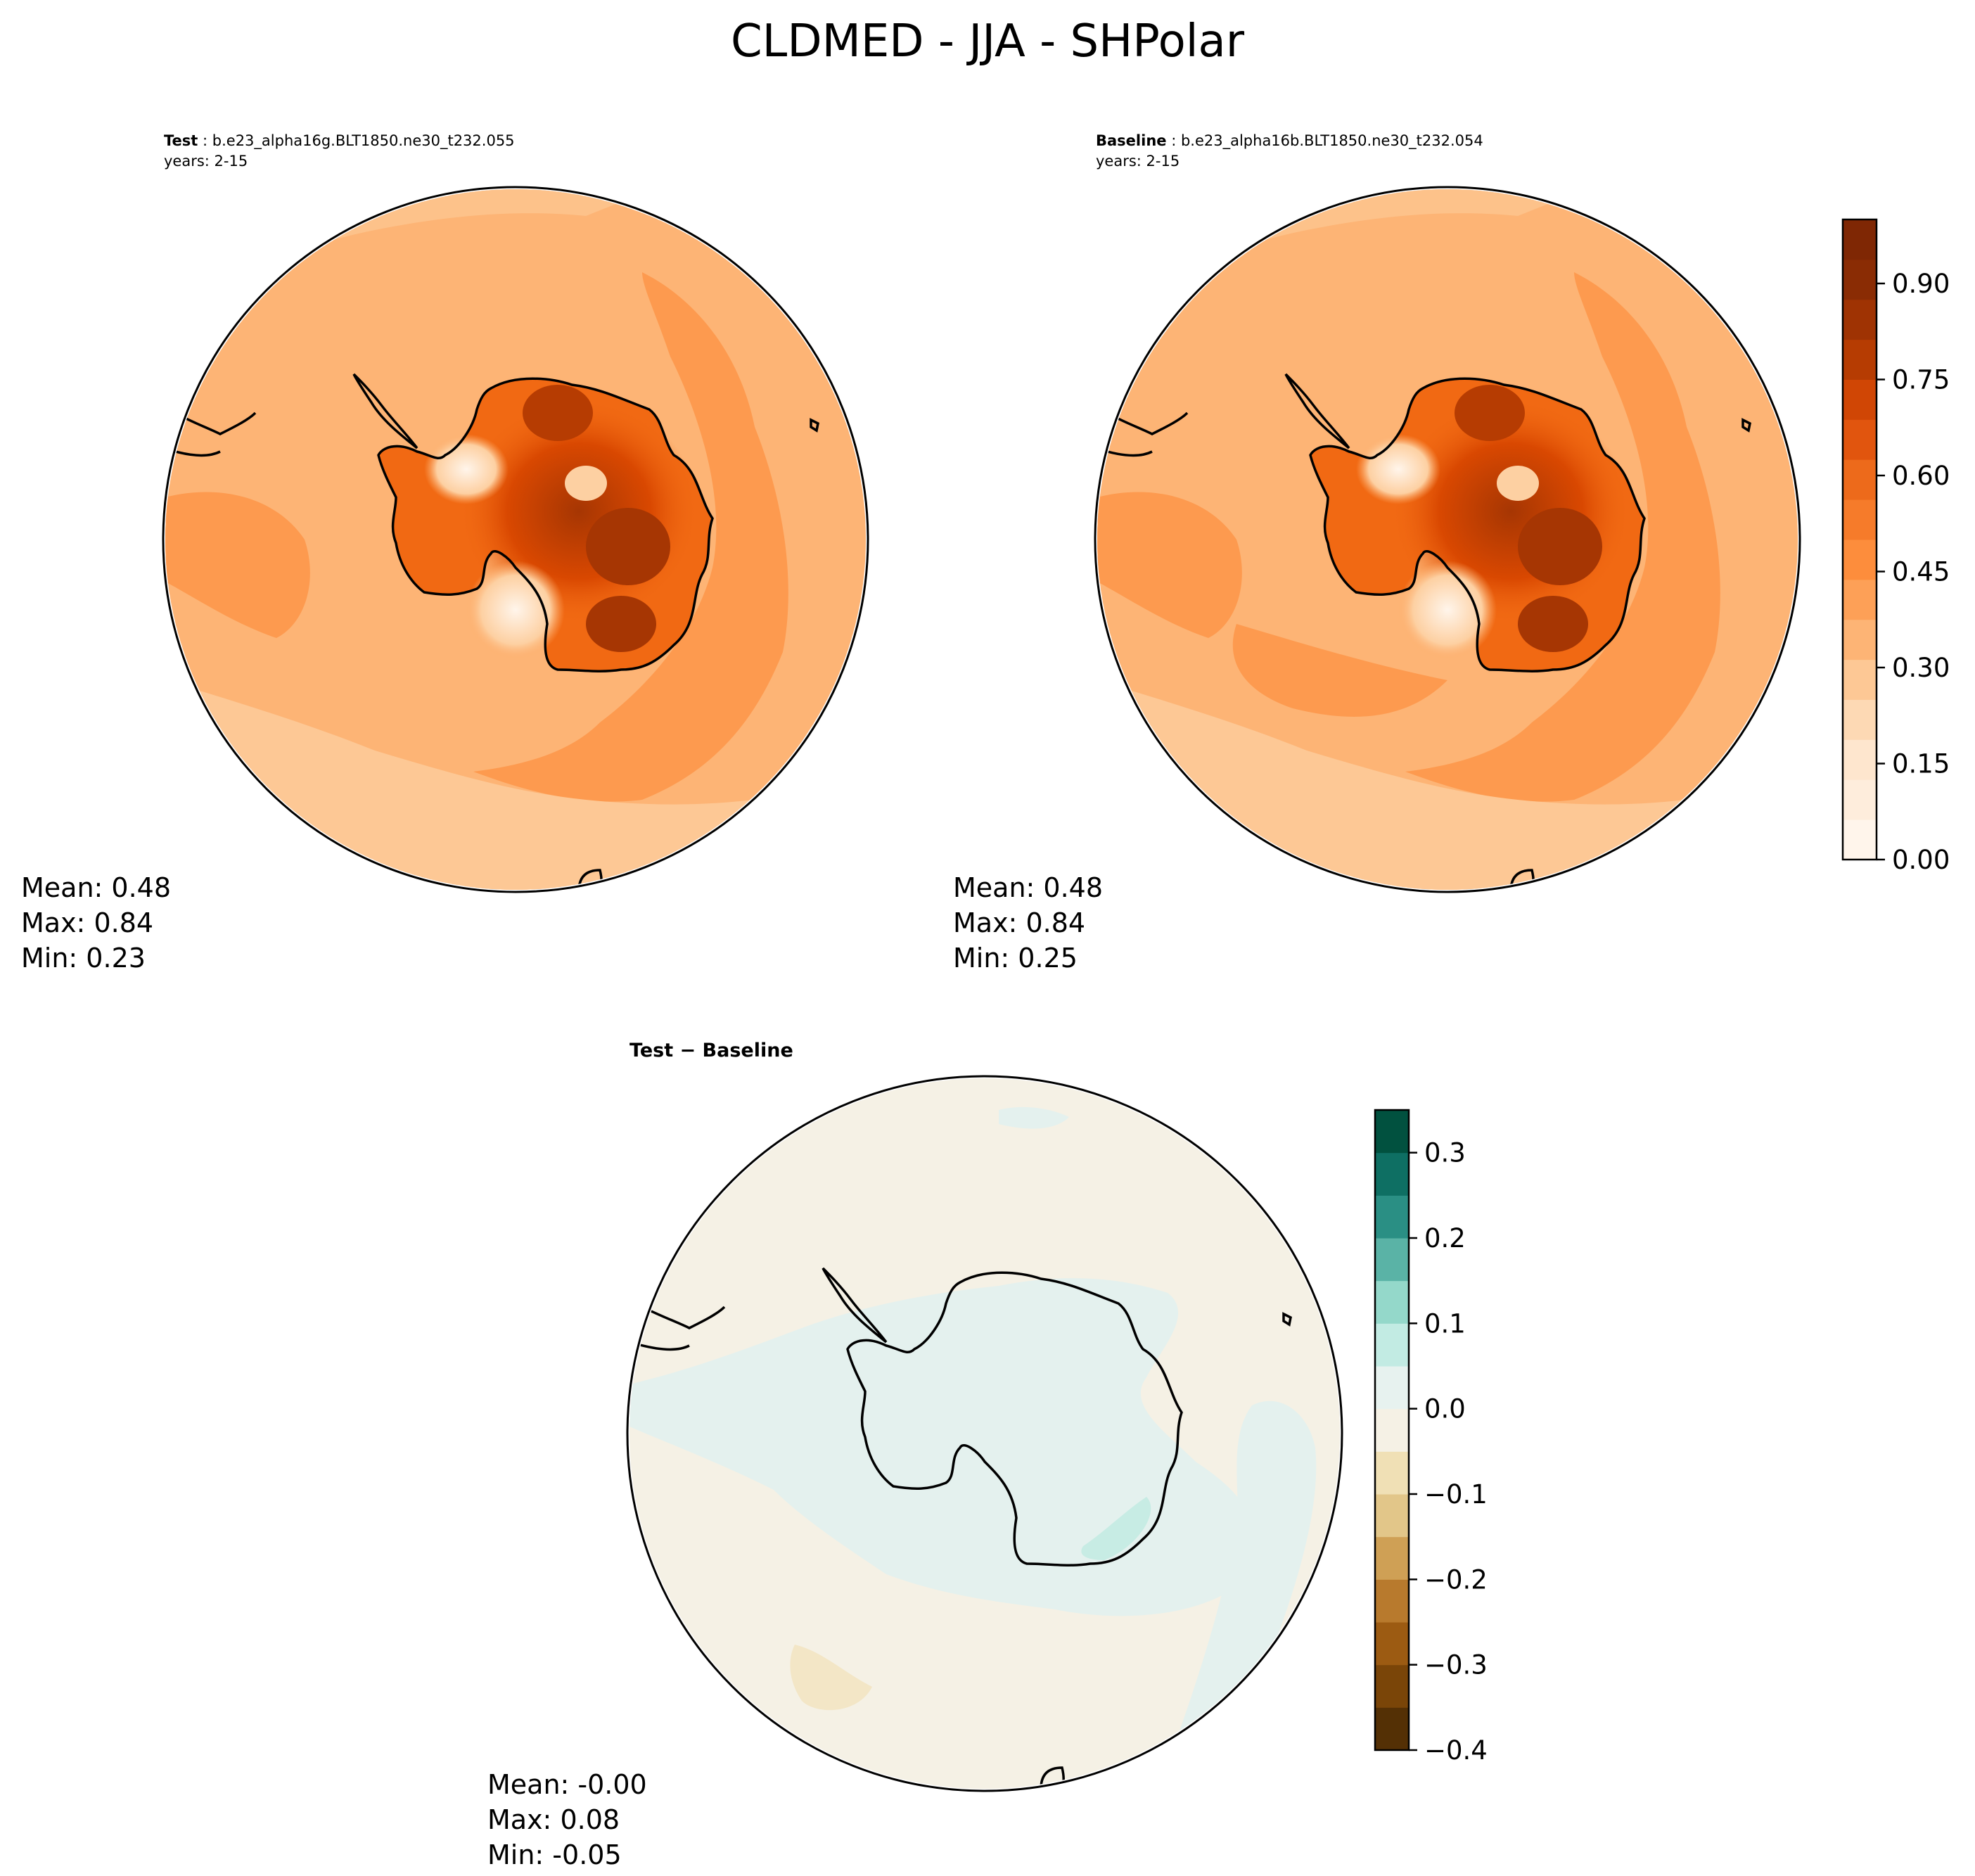 The width and height of the screenshot is (1975, 1876). I want to click on panel-baseline-case: b.e23_alpha16b.BLT1850.ne30_t232.054, so click(1332, 141).